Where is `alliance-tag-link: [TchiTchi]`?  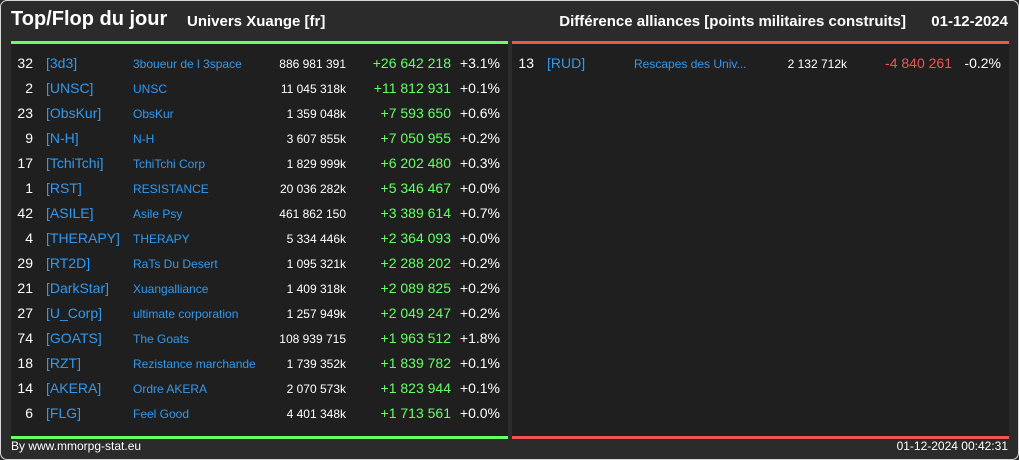 alliance-tag-link: [TchiTchi] is located at coordinates (75, 163).